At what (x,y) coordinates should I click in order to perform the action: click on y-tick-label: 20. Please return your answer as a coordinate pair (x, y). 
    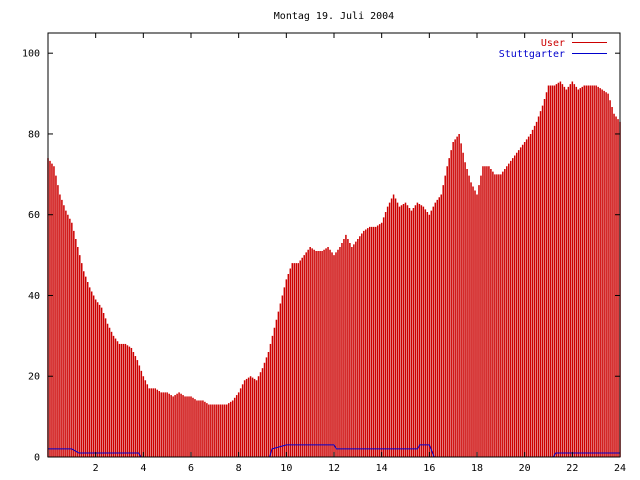
    Looking at the image, I should click on (34, 377).